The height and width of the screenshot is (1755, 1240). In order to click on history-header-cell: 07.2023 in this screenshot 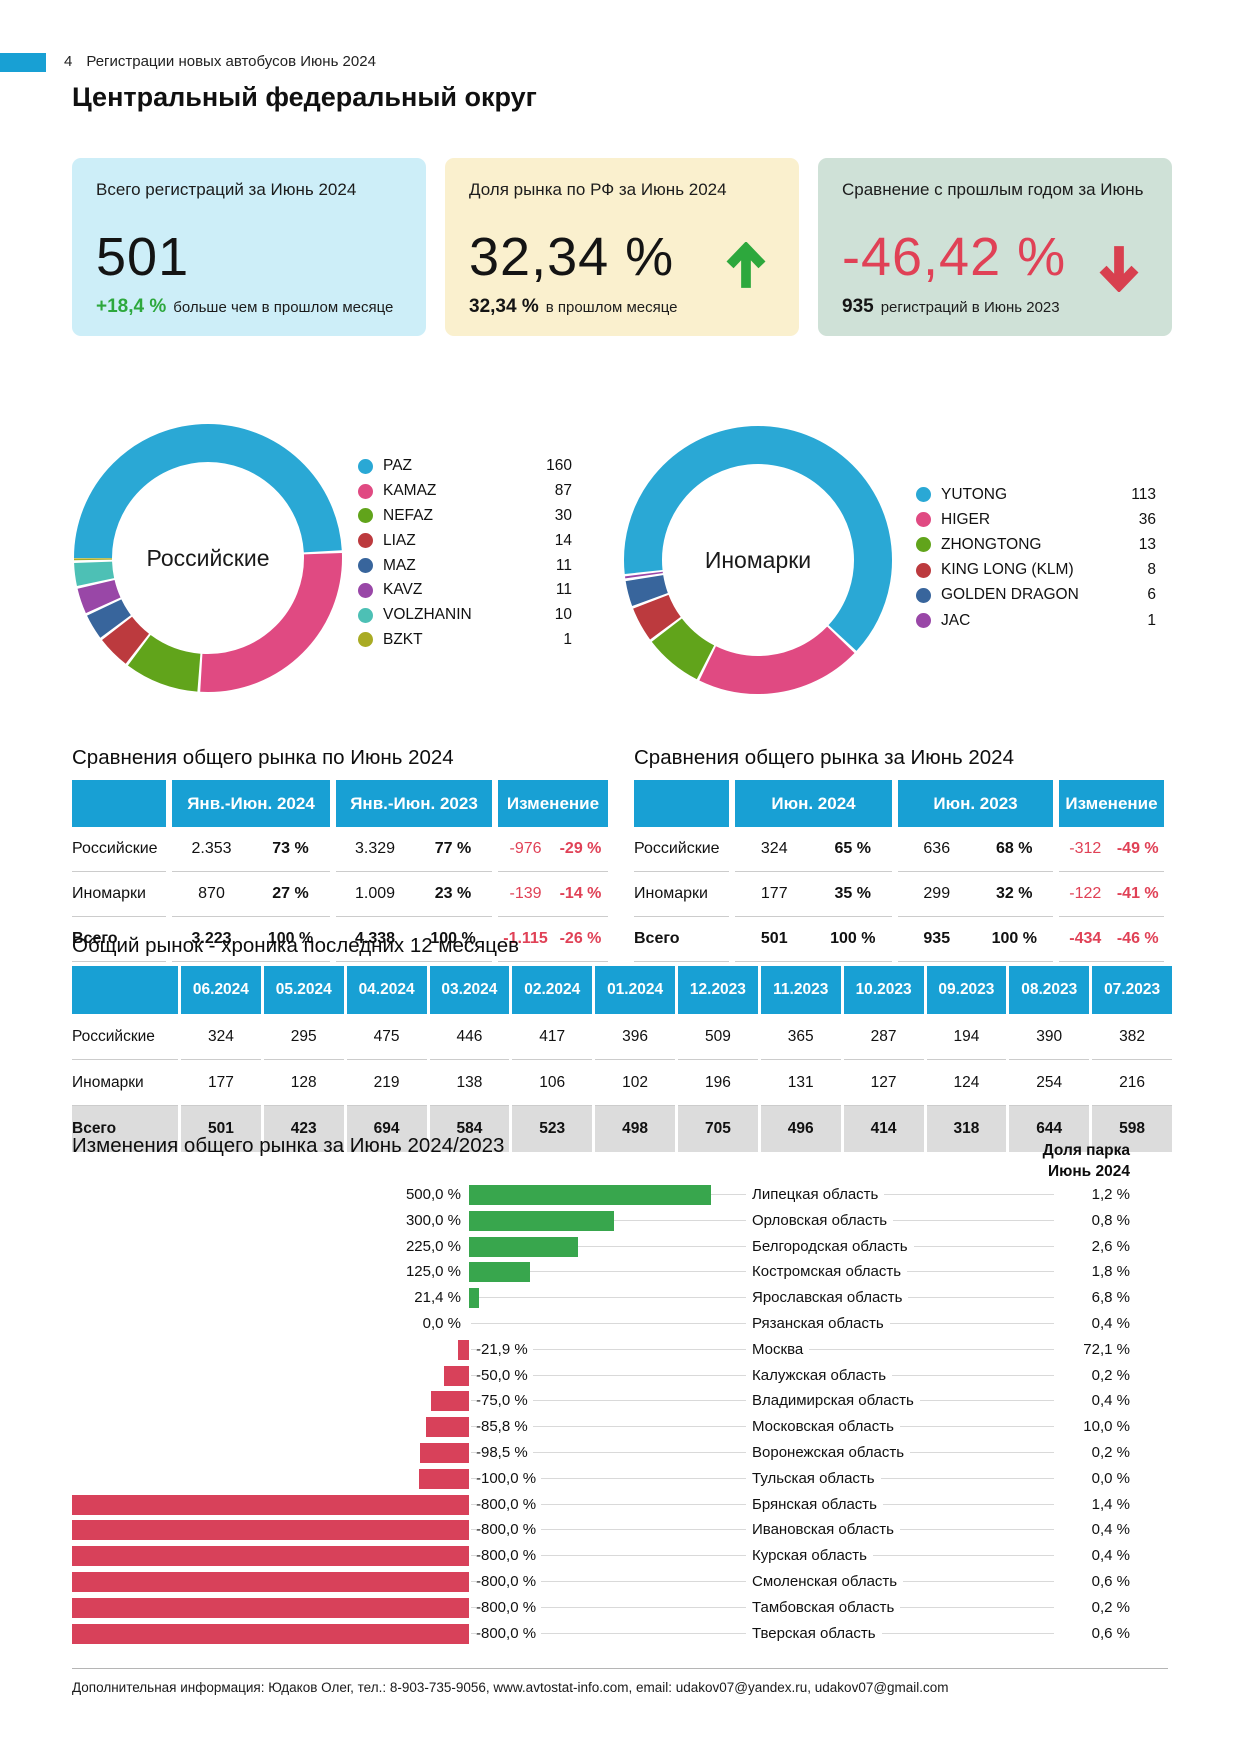, I will do `click(1132, 990)`.